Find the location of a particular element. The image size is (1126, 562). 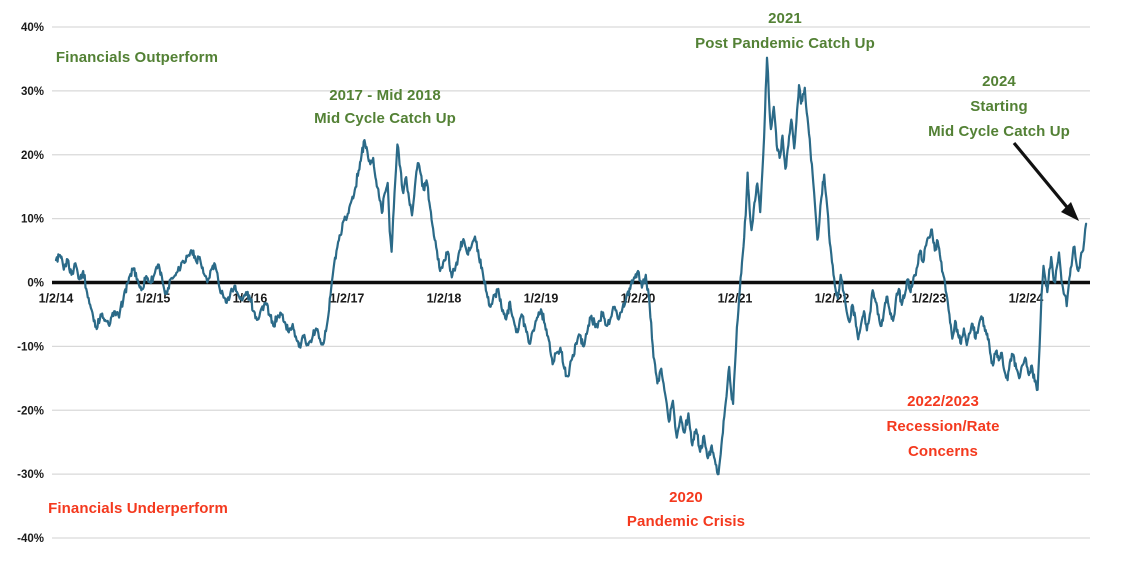

annotation-line: Financials Outperform is located at coordinates (137, 57).